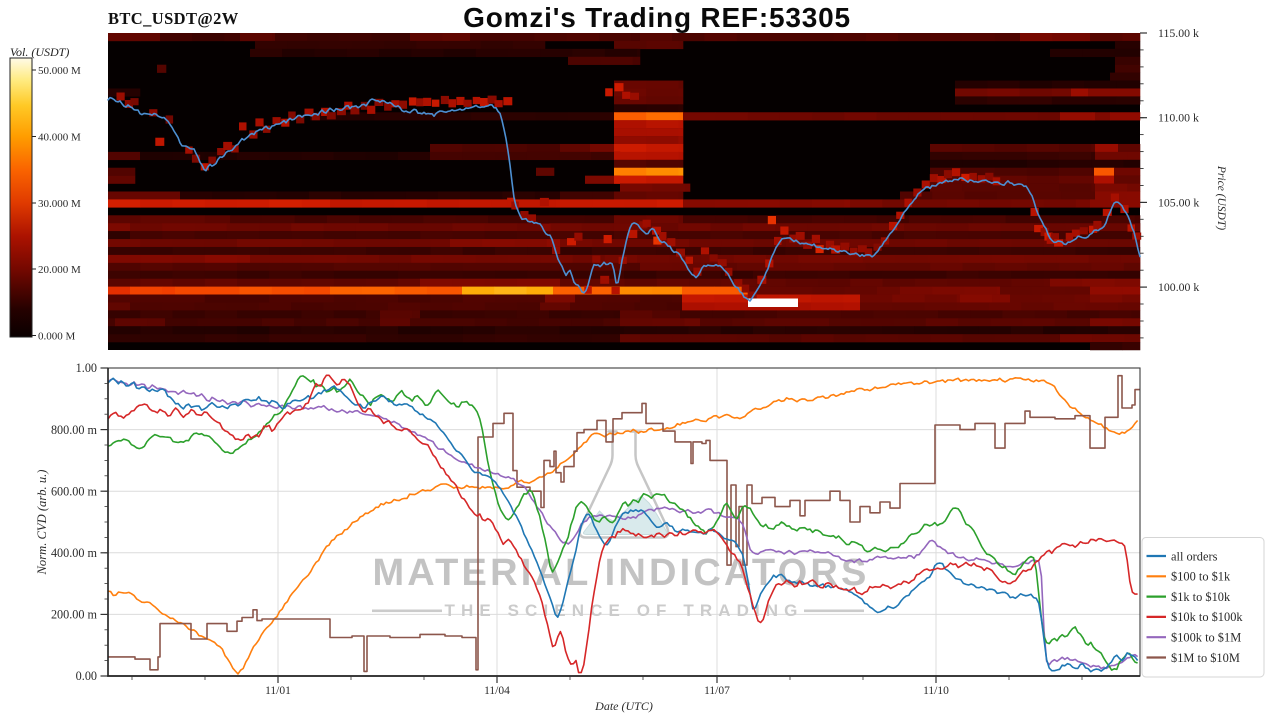 Image resolution: width=1280 pixels, height=720 pixels. What do you see at coordinates (1205, 658) in the screenshot?
I see `svg-text: $1M to $10M` at bounding box center [1205, 658].